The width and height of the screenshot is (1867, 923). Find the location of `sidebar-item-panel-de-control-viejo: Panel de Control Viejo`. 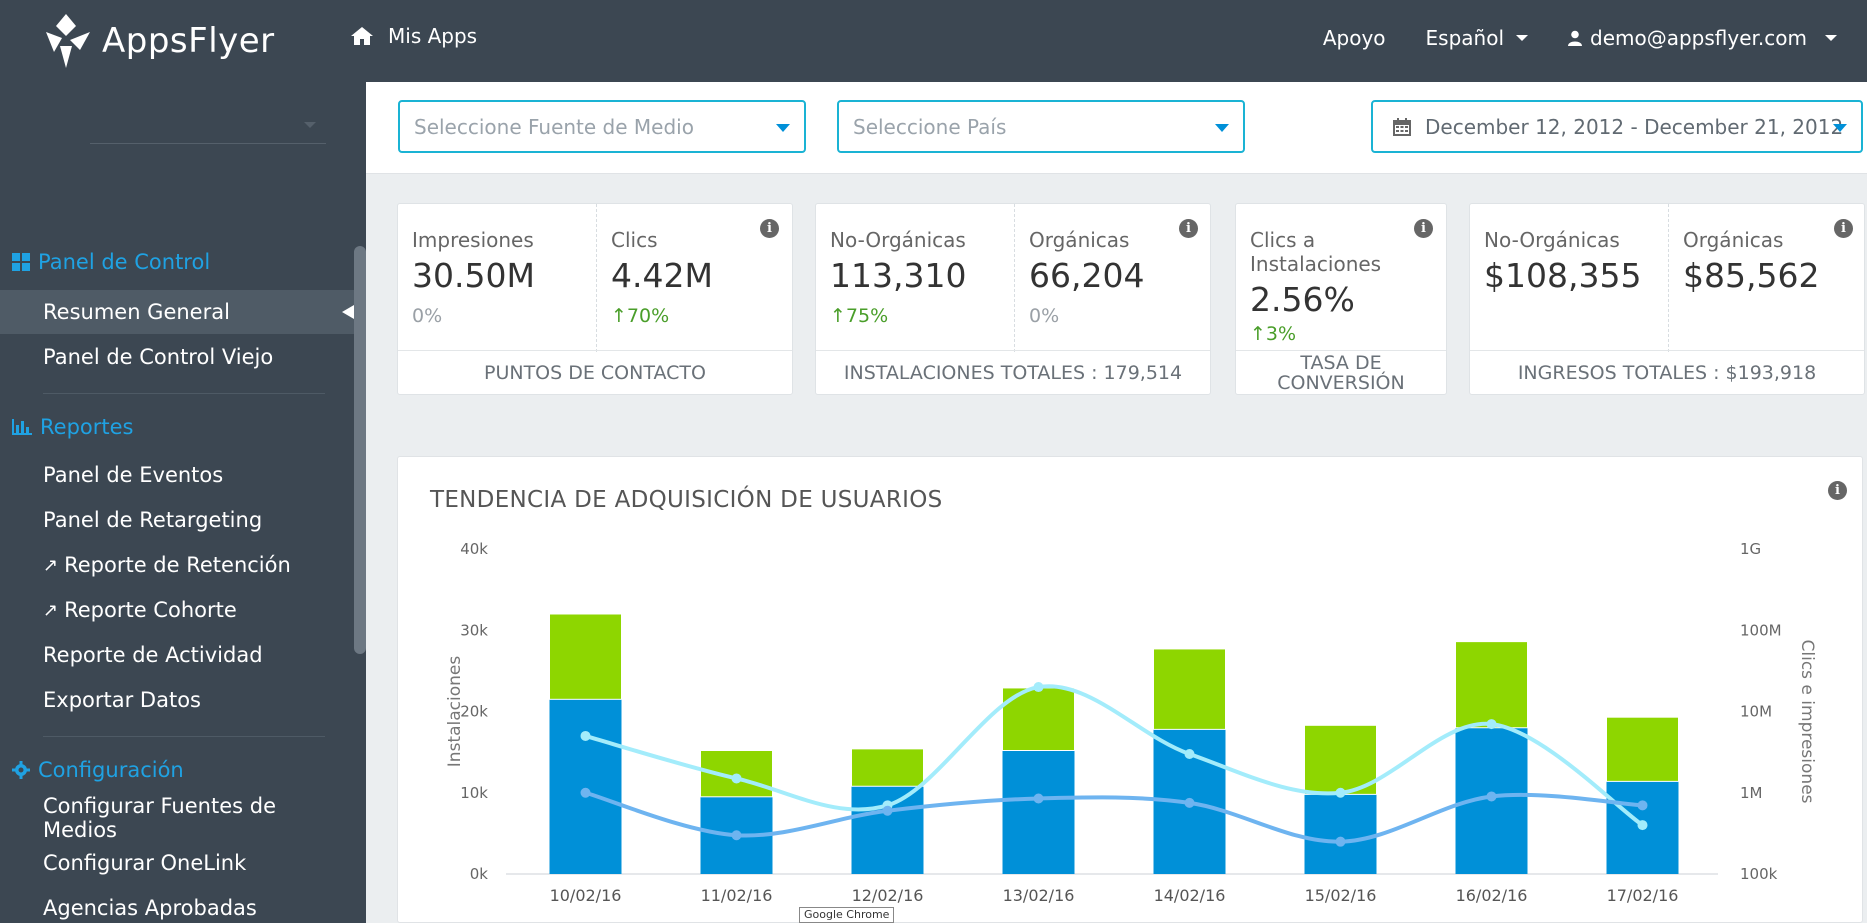

sidebar-item-panel-de-control-viejo: Panel de Control Viejo is located at coordinates (177, 357).